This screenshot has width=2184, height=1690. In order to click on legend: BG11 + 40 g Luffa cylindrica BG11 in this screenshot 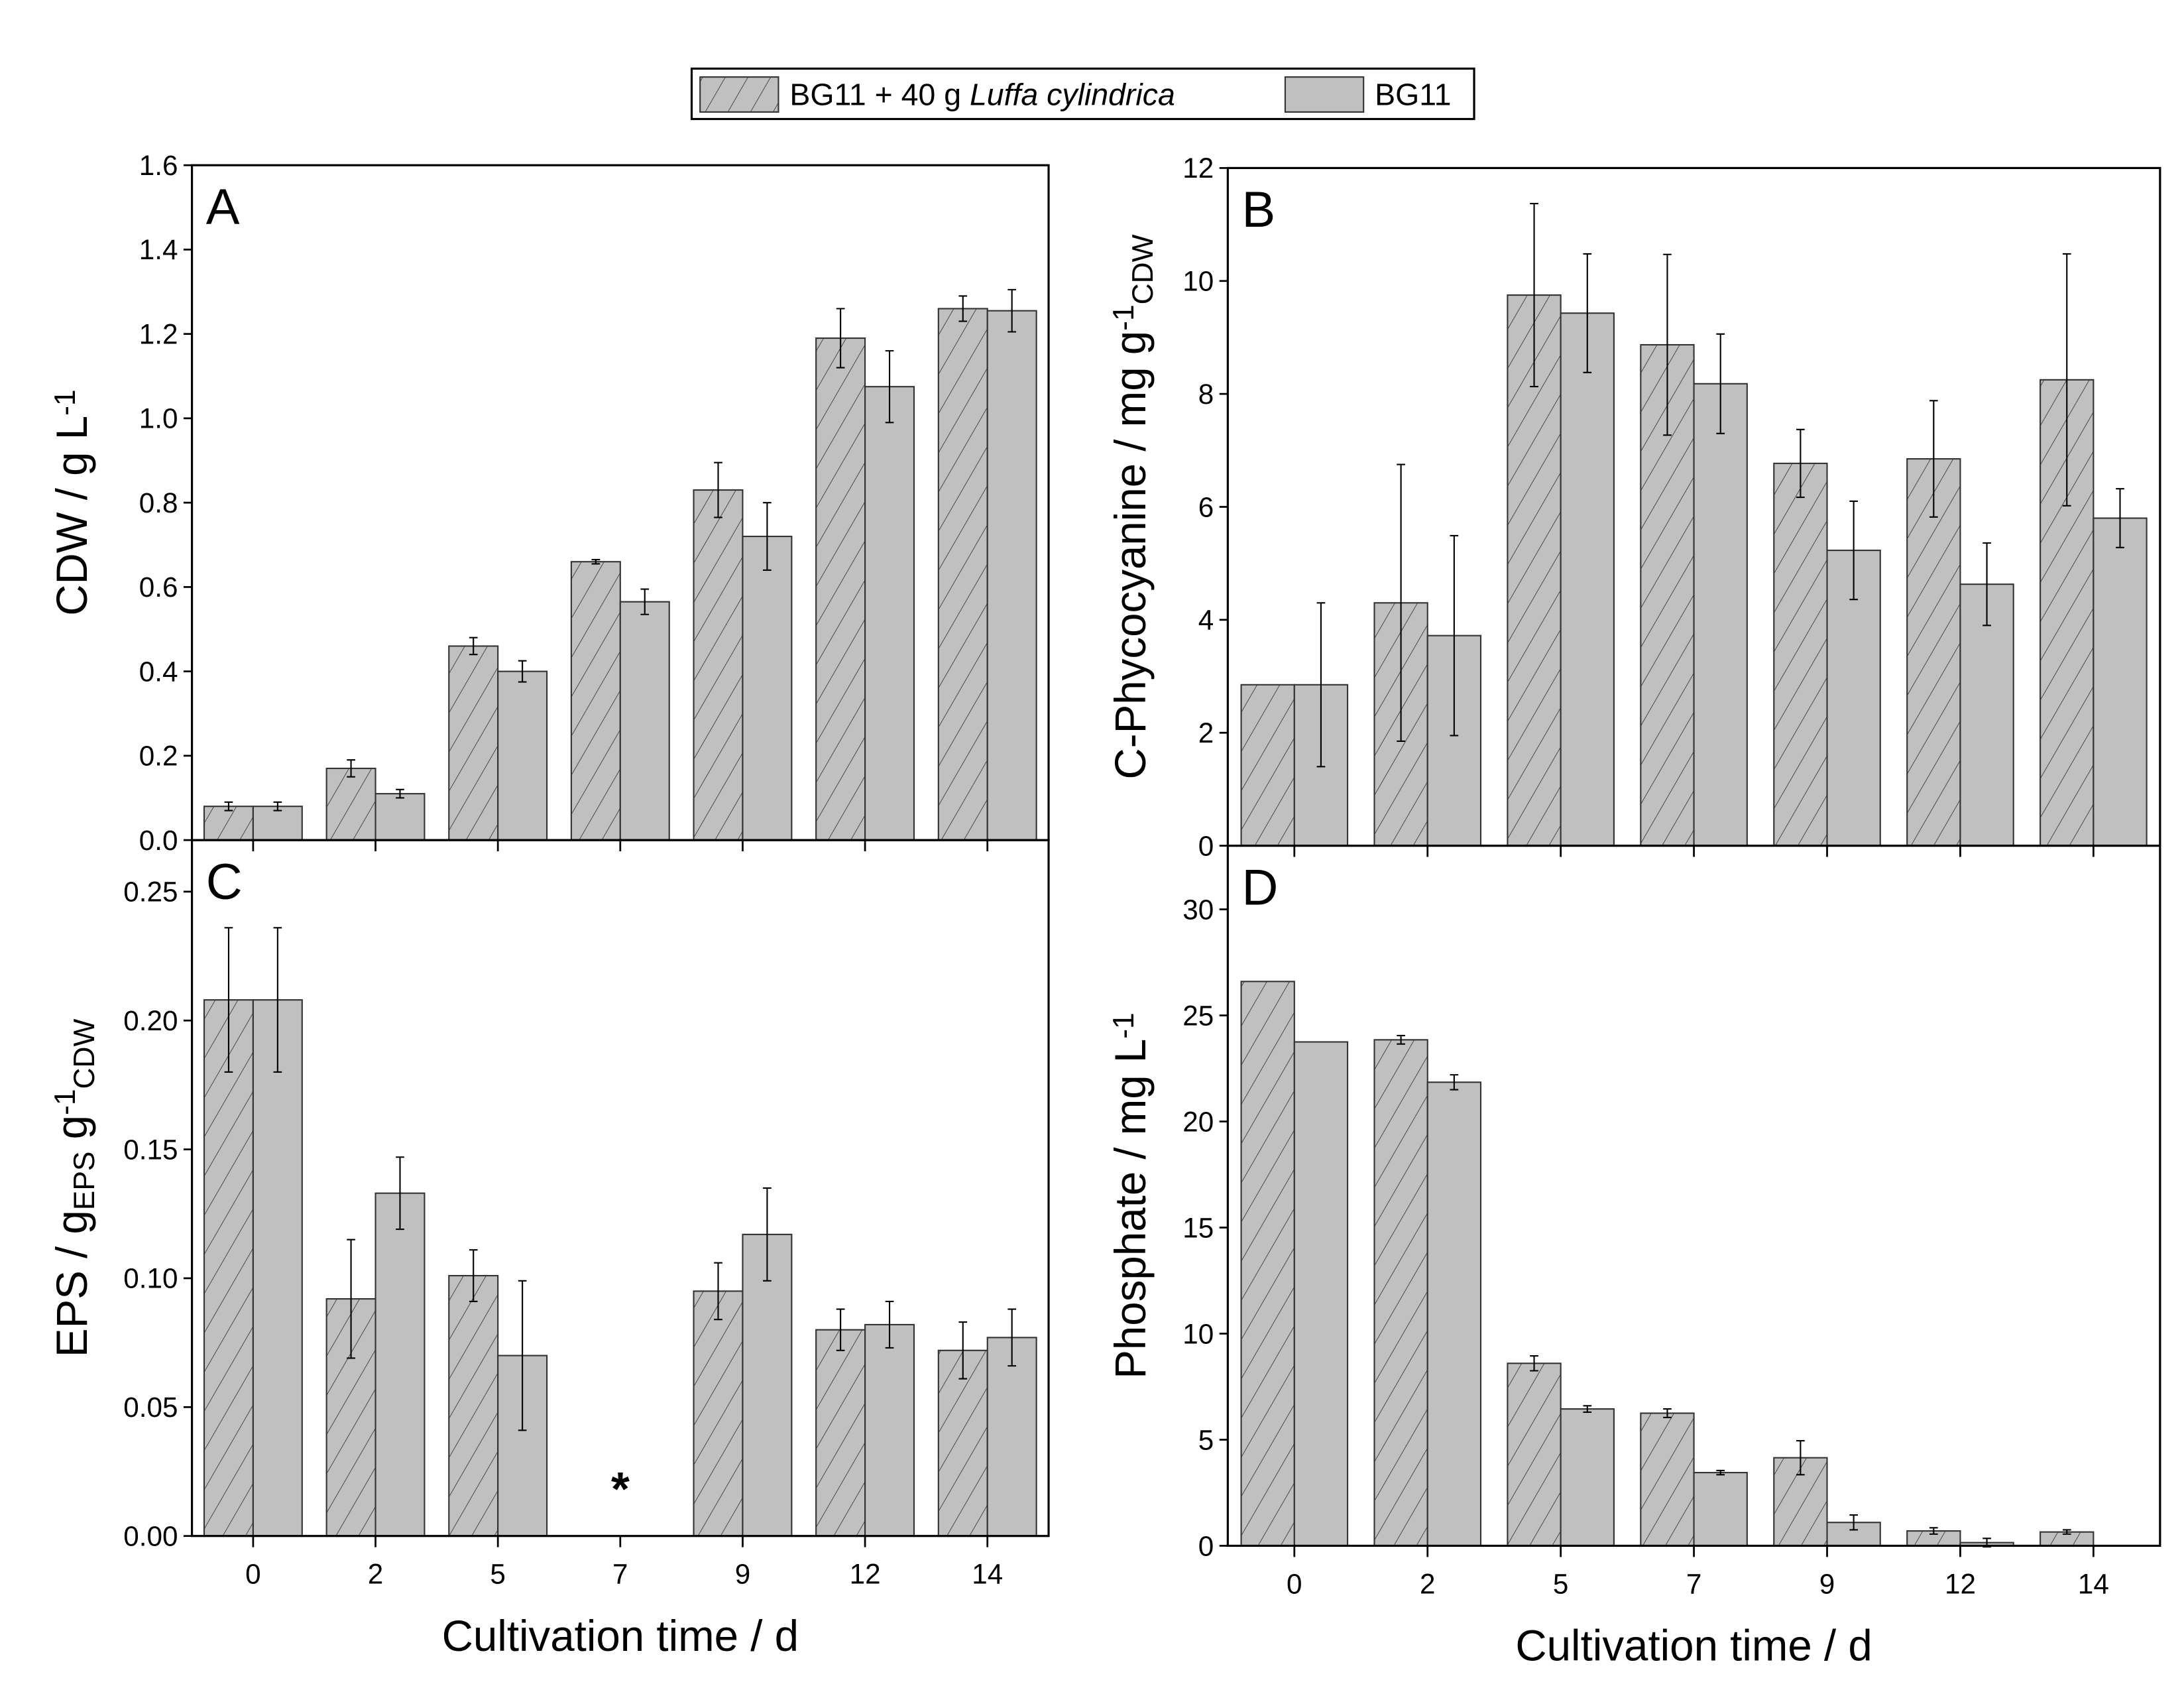, I will do `click(1082, 94)`.